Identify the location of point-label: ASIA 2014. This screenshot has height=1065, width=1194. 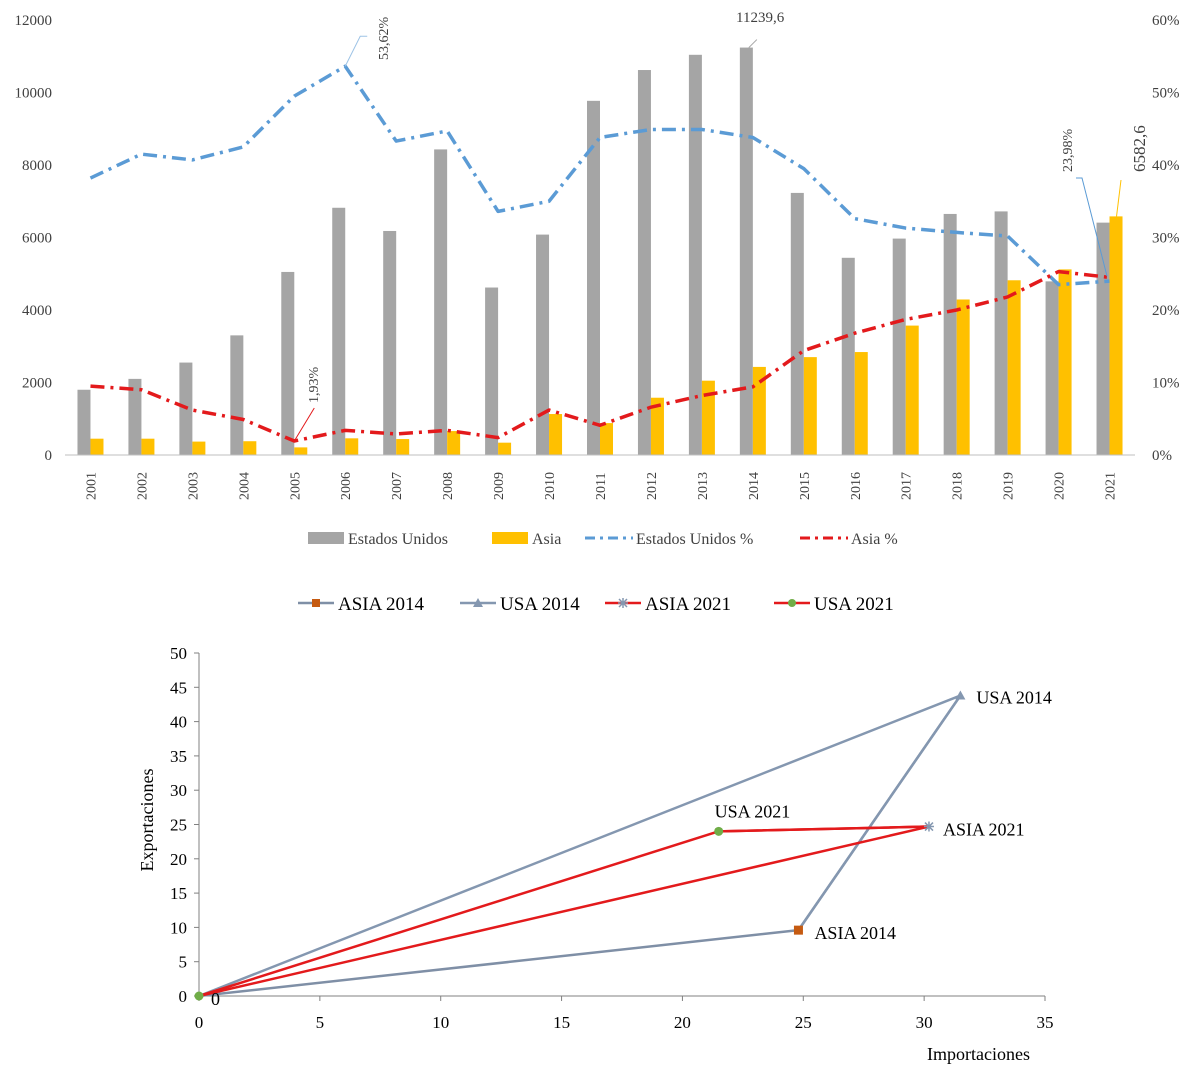
(855, 933).